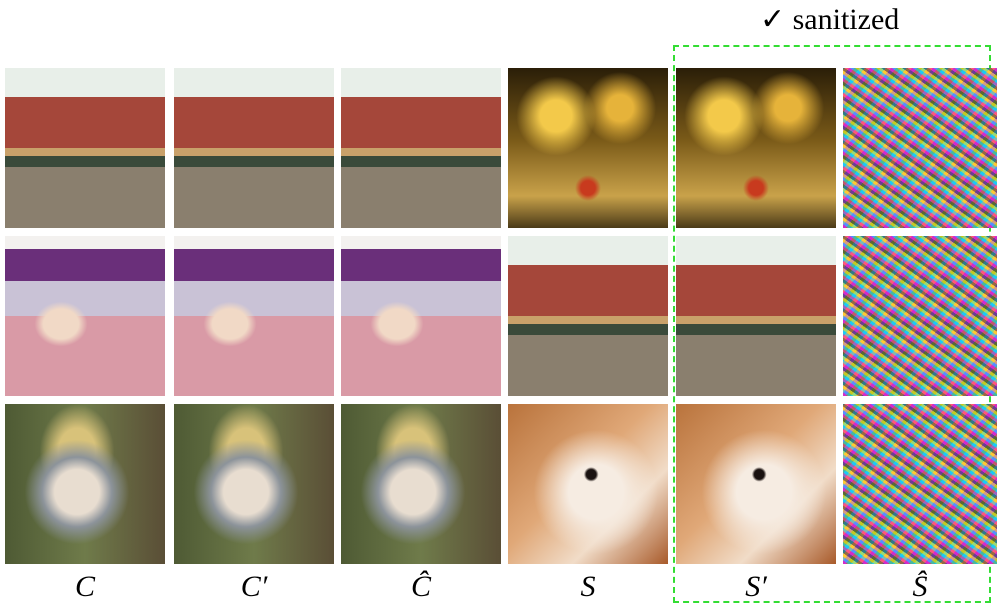 This screenshot has height=609, width=997. What do you see at coordinates (84, 586) in the screenshot?
I see `column-label: C` at bounding box center [84, 586].